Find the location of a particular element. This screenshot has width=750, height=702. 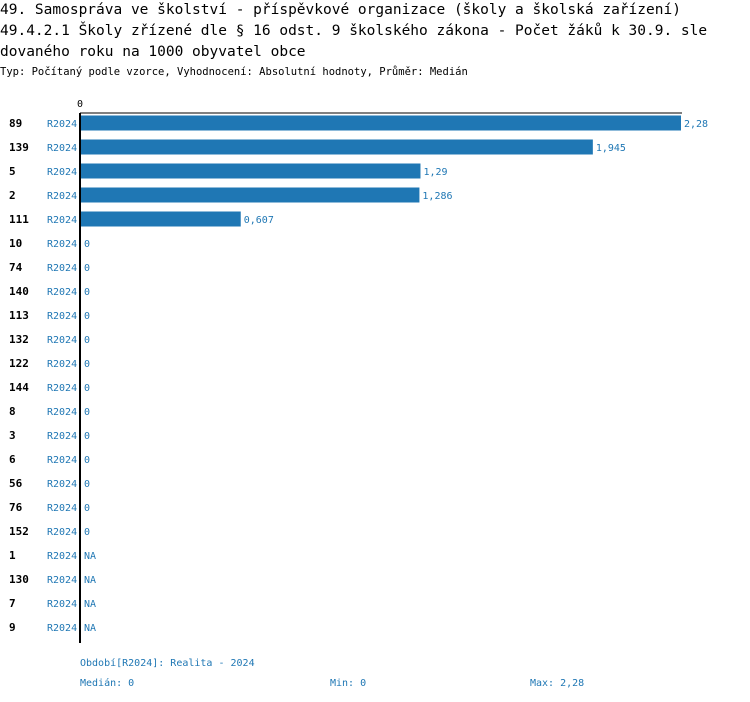

row-label: 76 is located at coordinates (16, 507).